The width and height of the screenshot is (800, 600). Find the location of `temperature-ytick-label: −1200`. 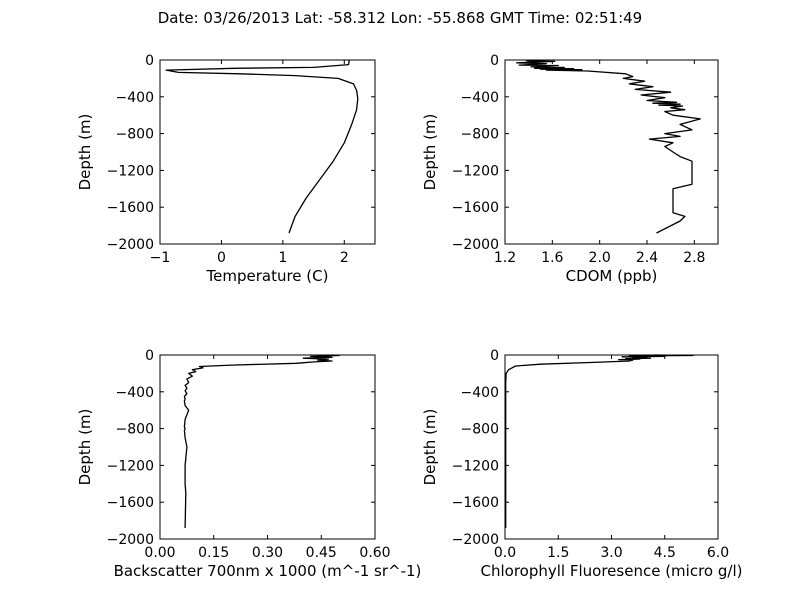

temperature-ytick-label: −1200 is located at coordinates (130, 171).